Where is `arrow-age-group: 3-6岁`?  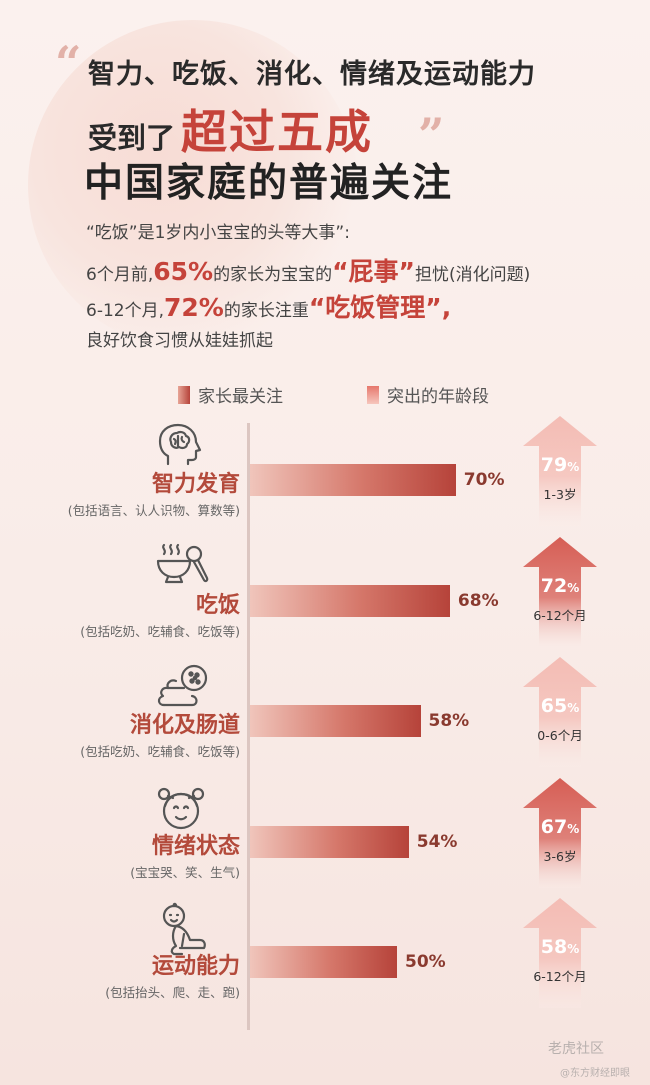
arrow-age-group: 3-6岁 is located at coordinates (560, 856).